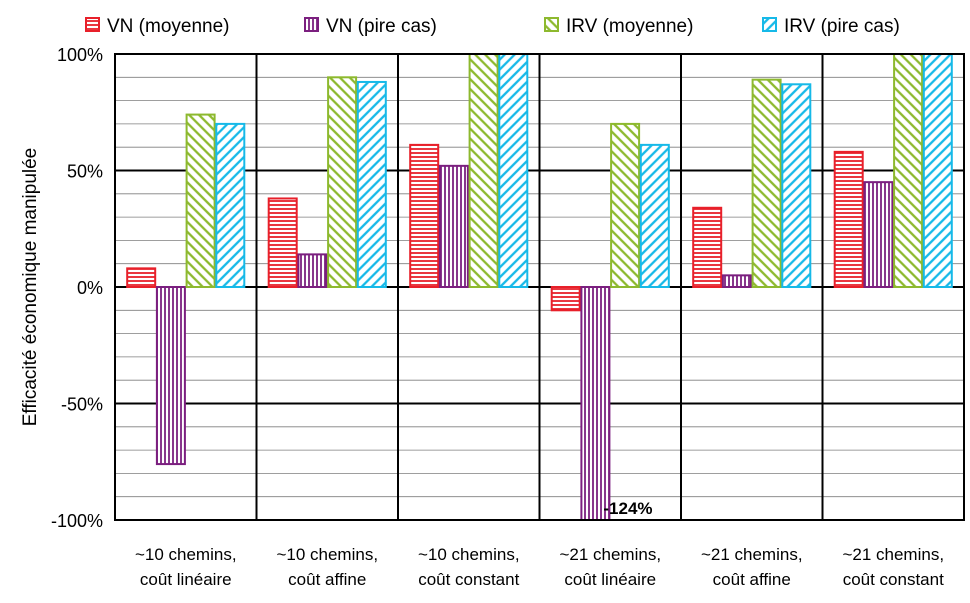  Describe the element at coordinates (842, 26) in the screenshot. I see `legend-label: IRV (pire cas)` at that location.